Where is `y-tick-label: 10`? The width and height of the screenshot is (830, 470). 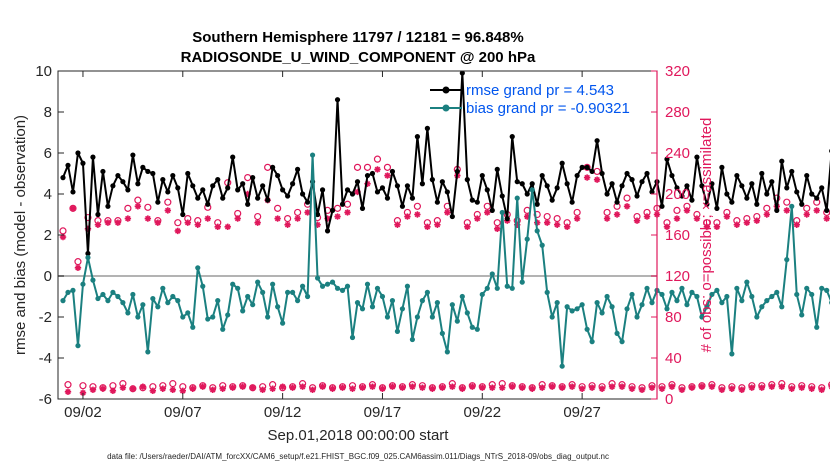 y-tick-label: 10 is located at coordinates (43, 71).